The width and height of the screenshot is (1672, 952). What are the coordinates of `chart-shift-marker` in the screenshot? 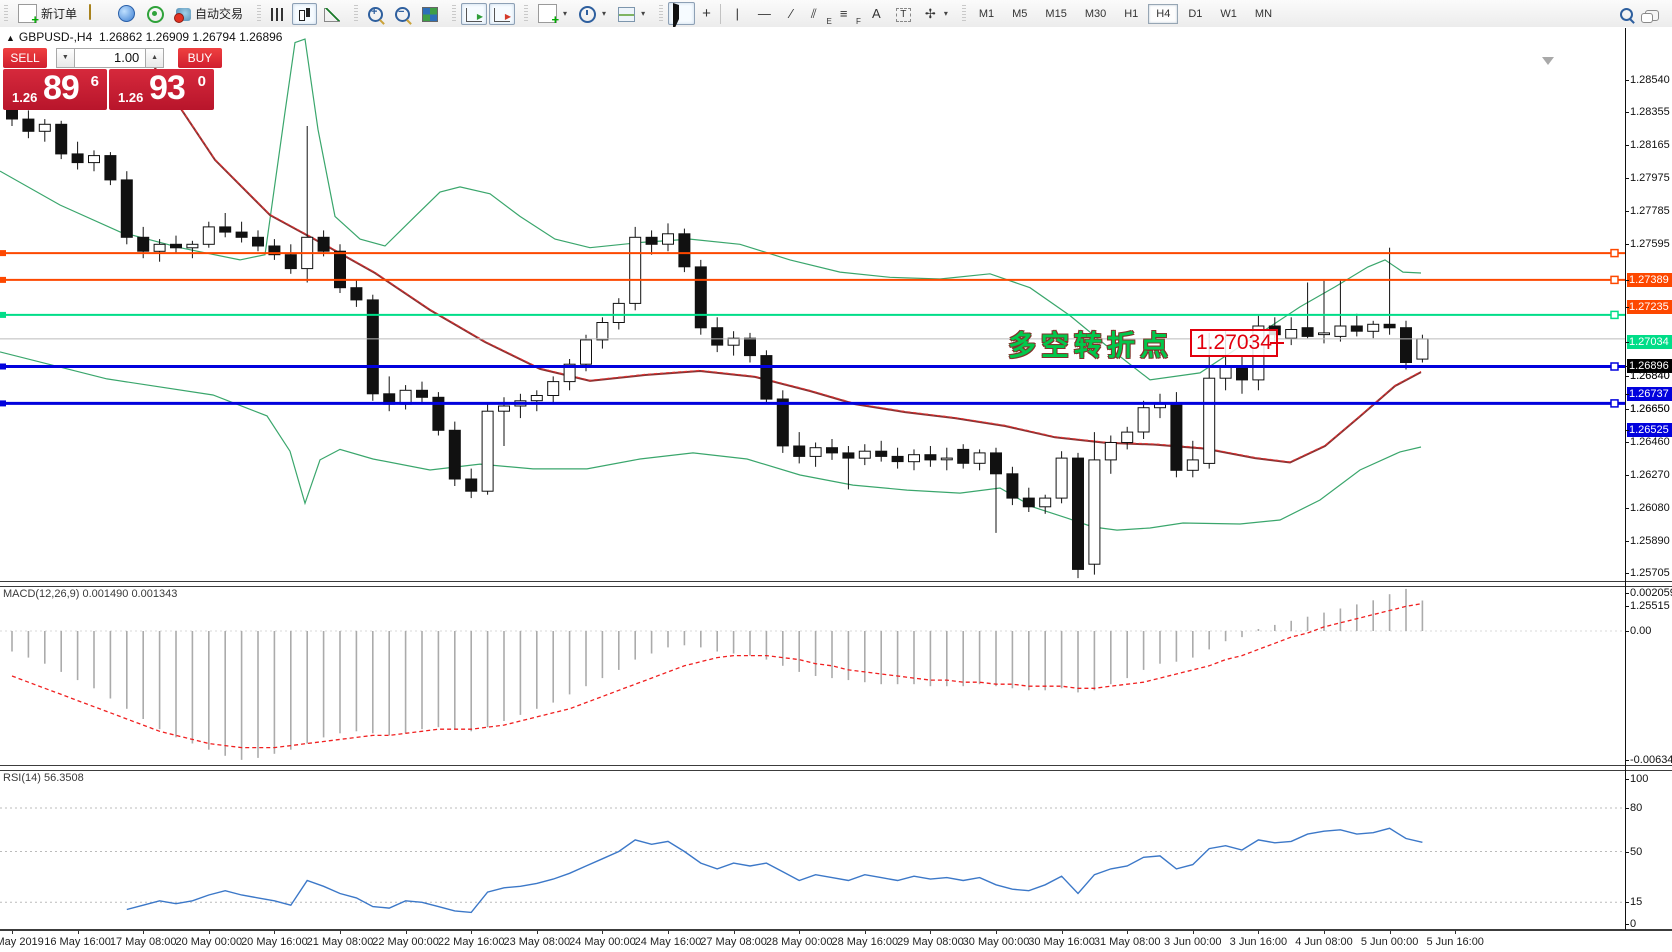 It's located at (1548, 61).